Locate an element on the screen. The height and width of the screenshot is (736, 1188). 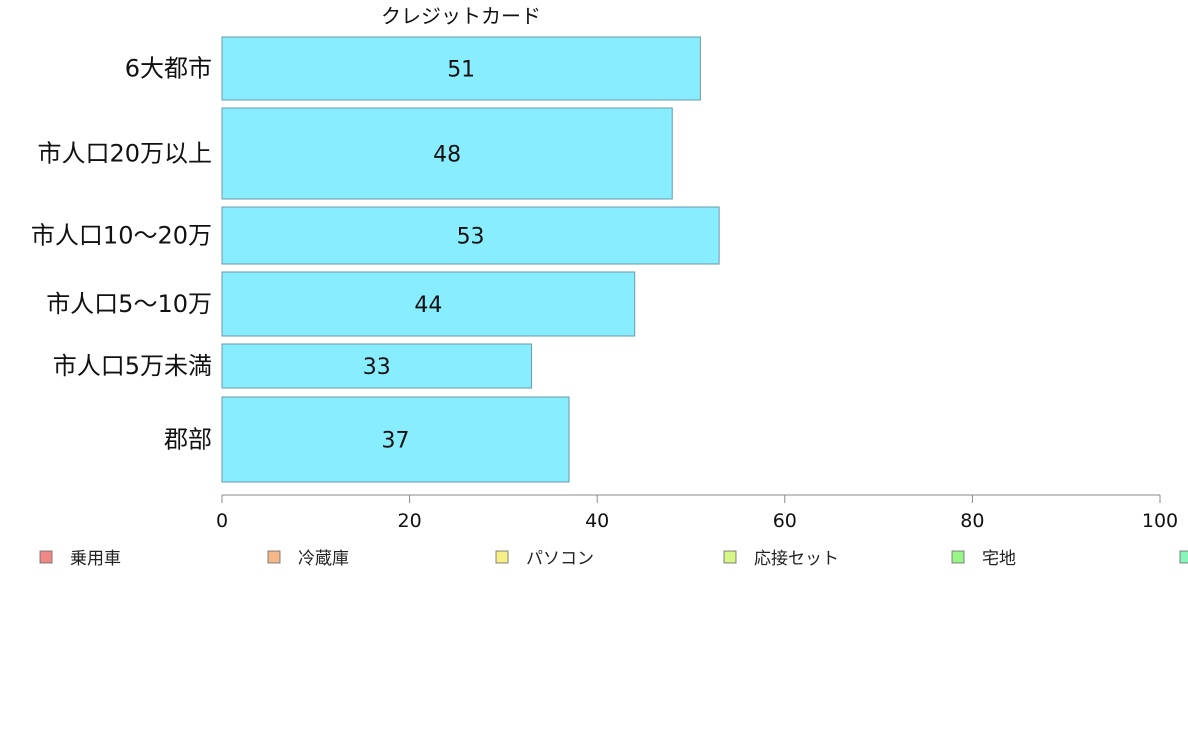
category-label-2: 市人口10〜20万 is located at coordinates (121, 236).